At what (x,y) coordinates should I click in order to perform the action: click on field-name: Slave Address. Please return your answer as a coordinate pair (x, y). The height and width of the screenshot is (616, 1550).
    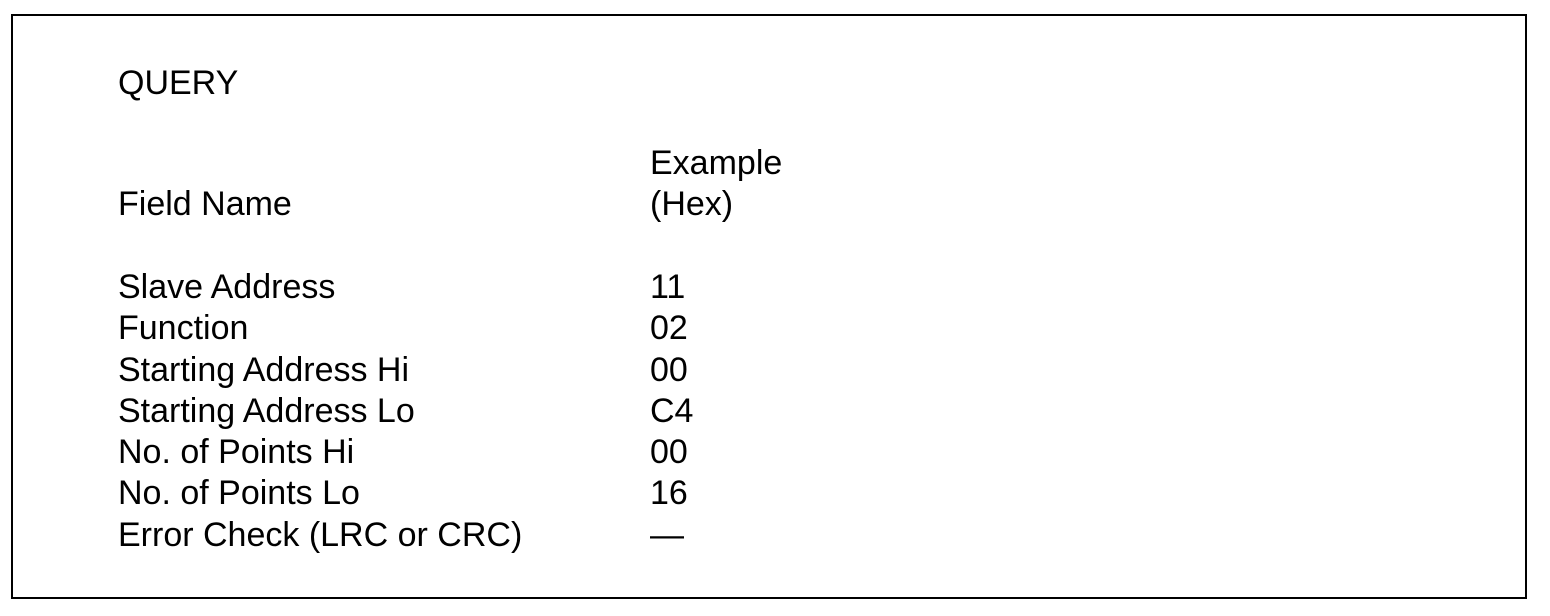
    Looking at the image, I should click on (227, 287).